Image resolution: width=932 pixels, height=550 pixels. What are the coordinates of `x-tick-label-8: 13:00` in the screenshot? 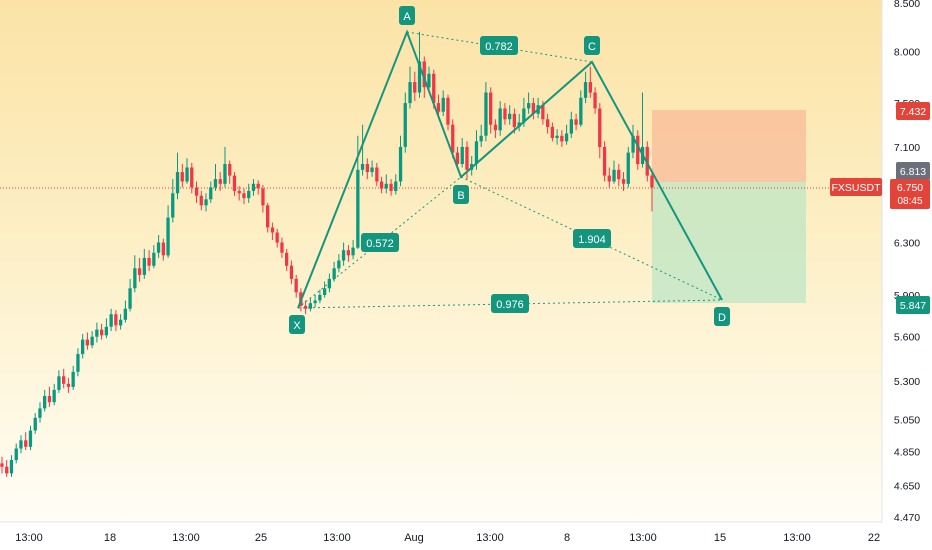 It's located at (643, 538).